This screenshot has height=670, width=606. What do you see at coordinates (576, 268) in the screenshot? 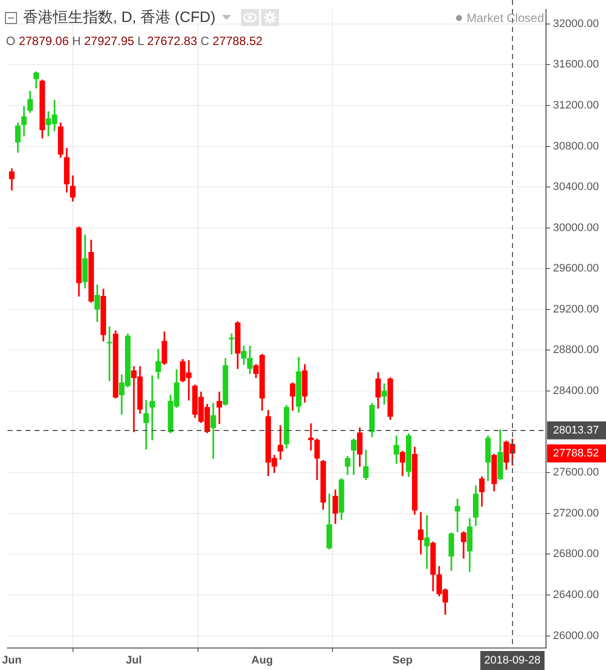
I see `y-tick-label: 29600.00` at bounding box center [576, 268].